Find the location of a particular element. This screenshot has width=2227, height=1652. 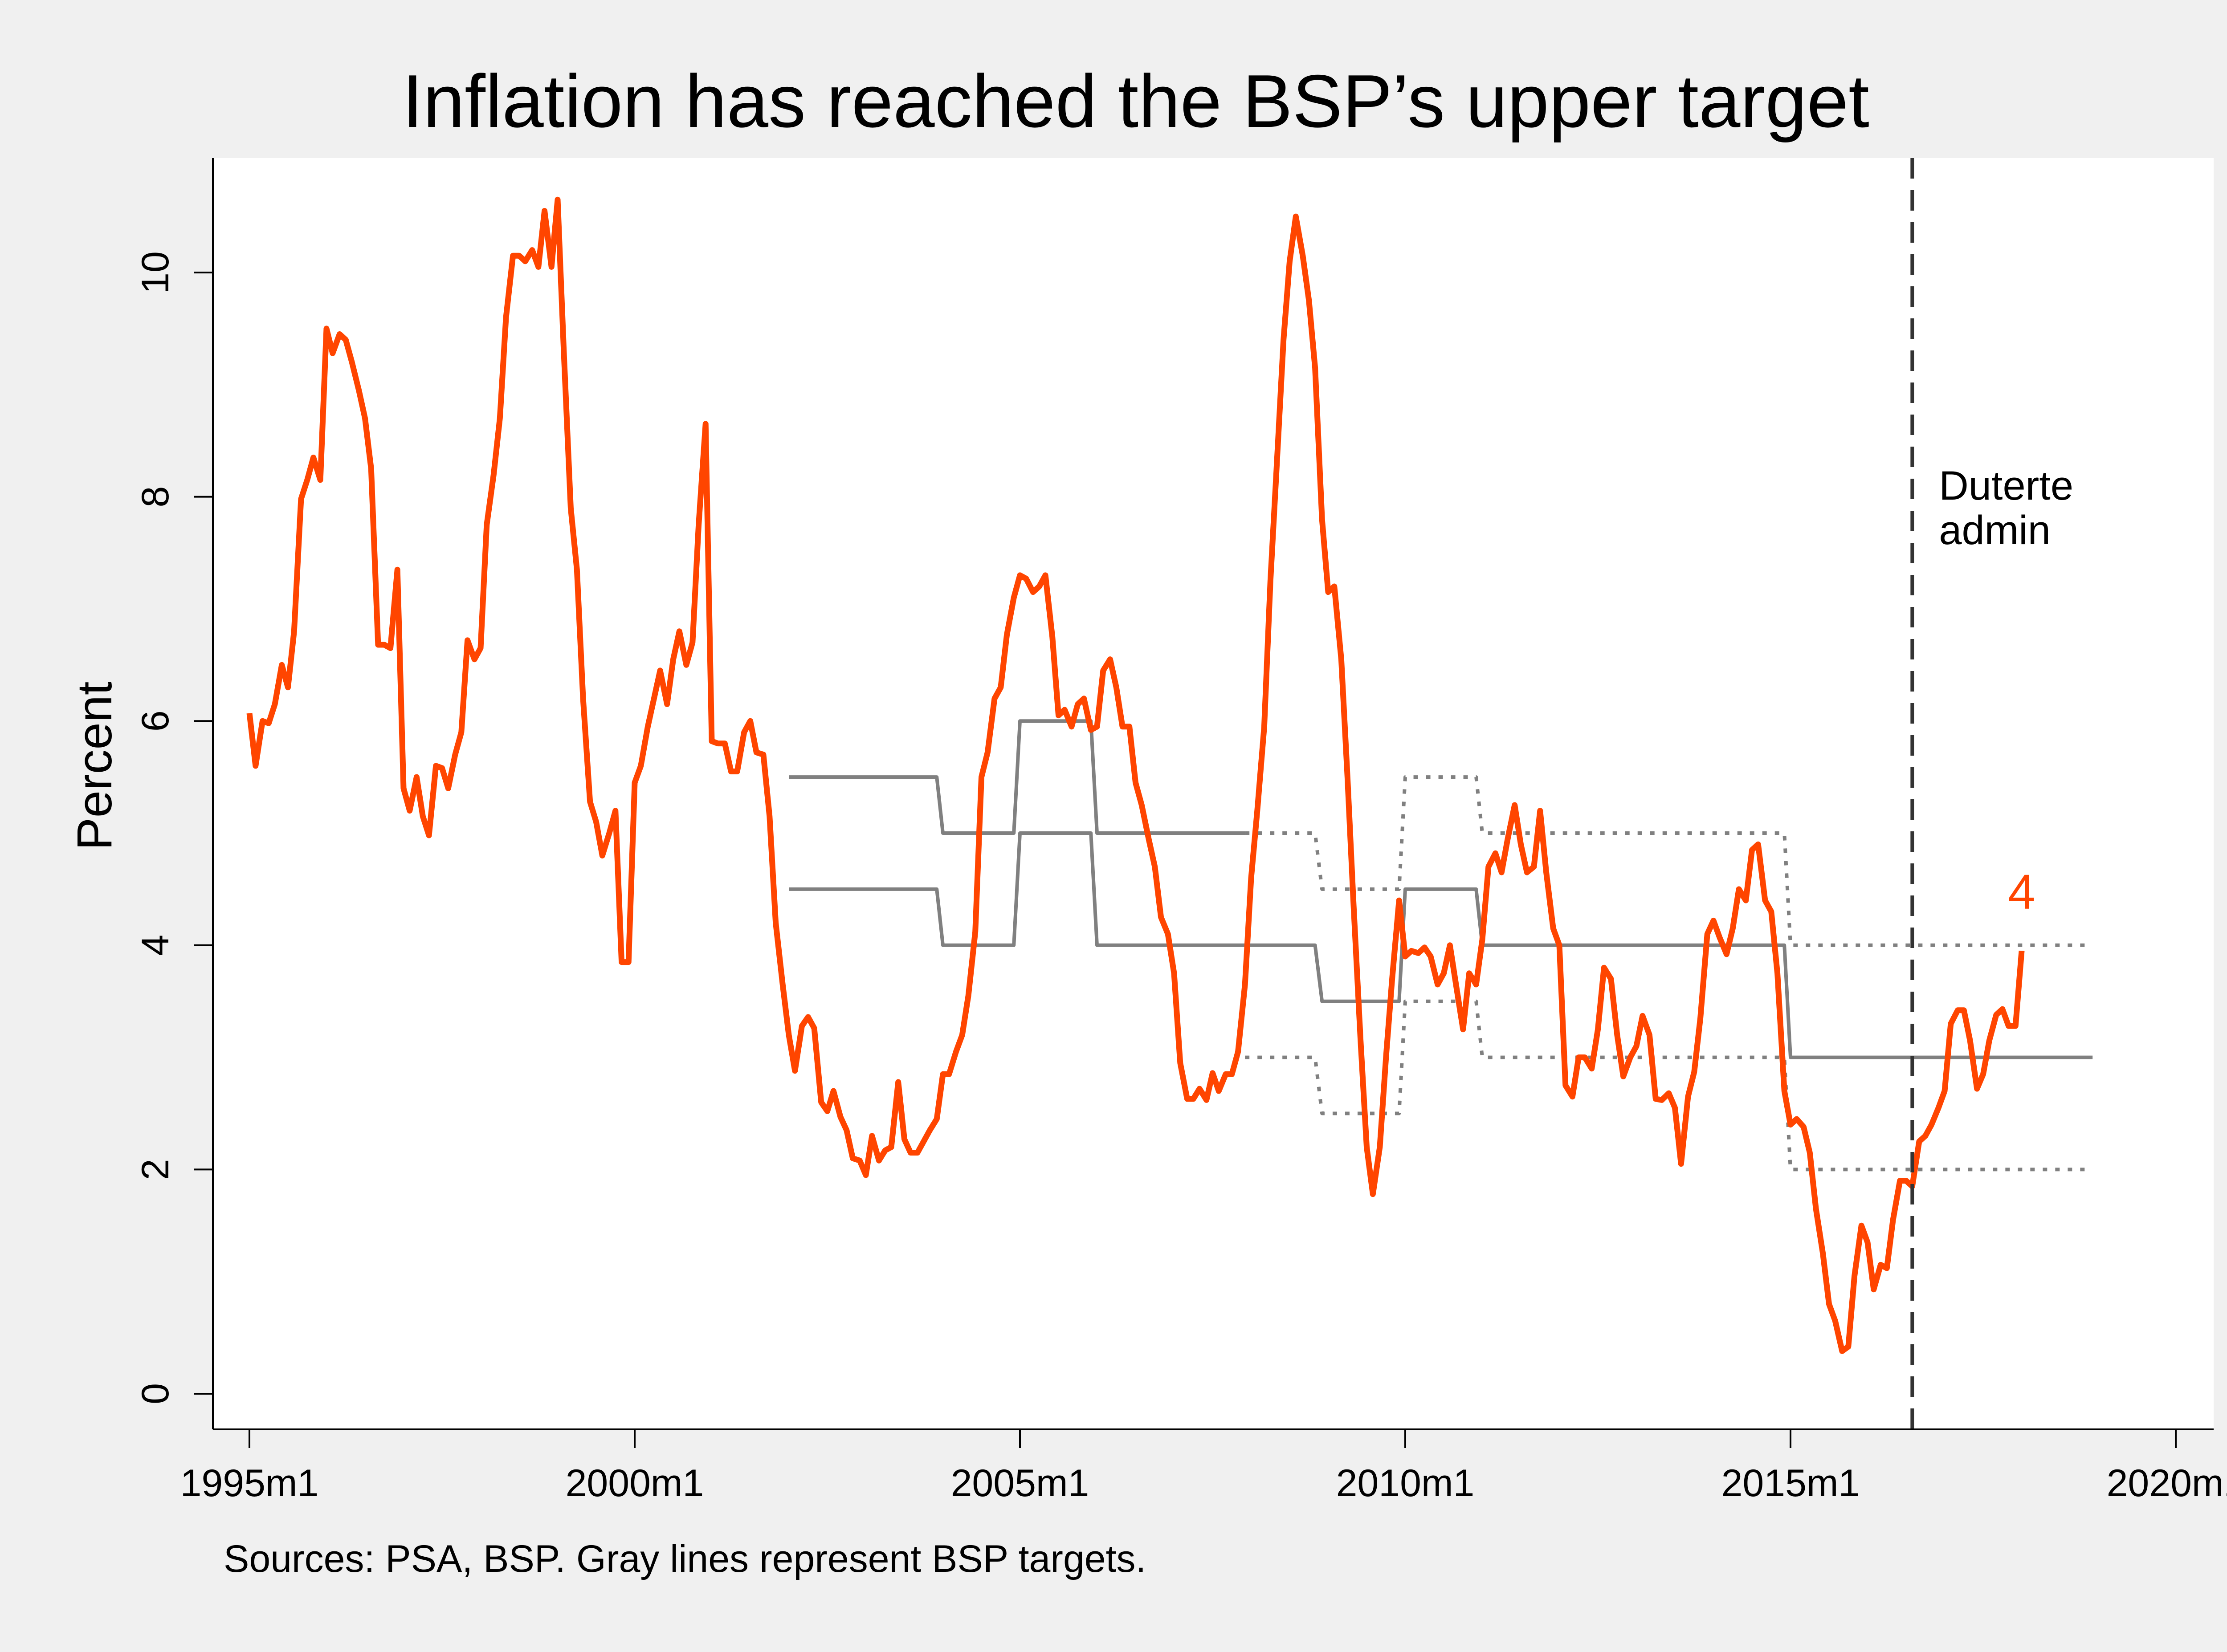

duterte-label-line1: Duterte is located at coordinates (2006, 486).